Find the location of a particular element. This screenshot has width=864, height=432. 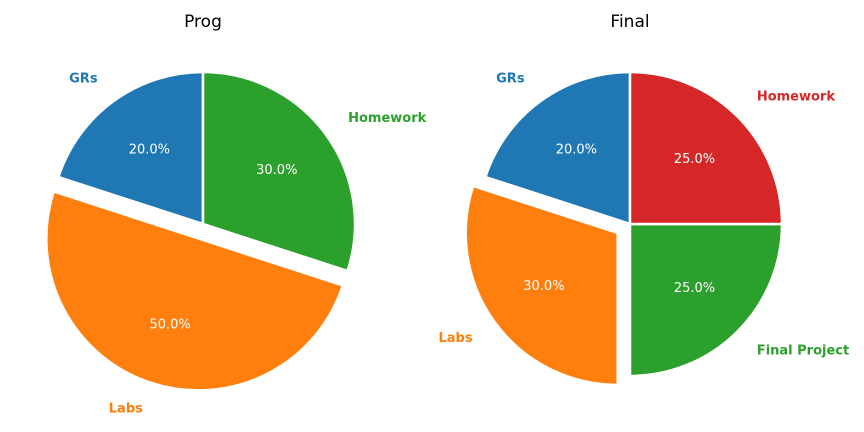

pie-slice-labs is located at coordinates (541, 285).